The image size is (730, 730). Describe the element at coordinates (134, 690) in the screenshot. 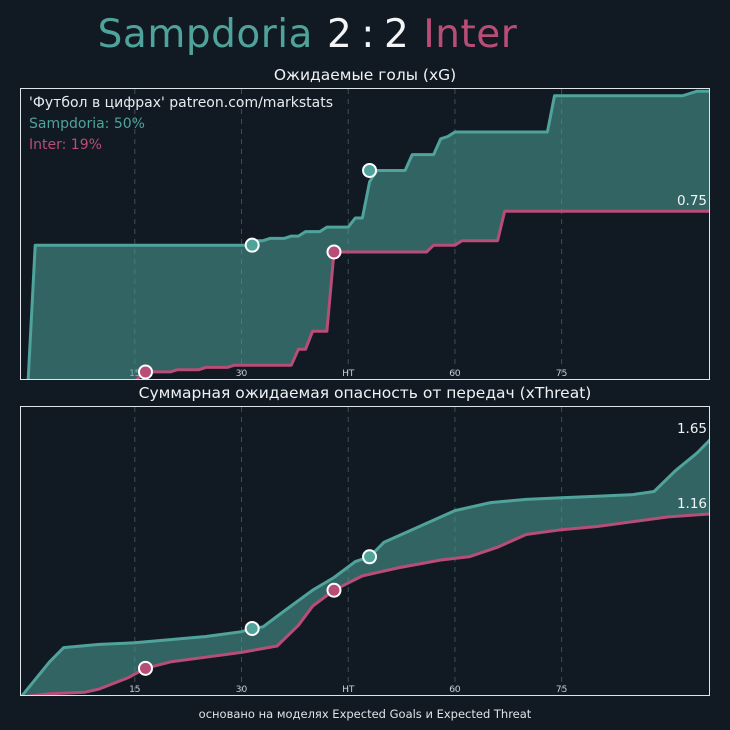

I see `xt-x-tick-label: 15` at that location.